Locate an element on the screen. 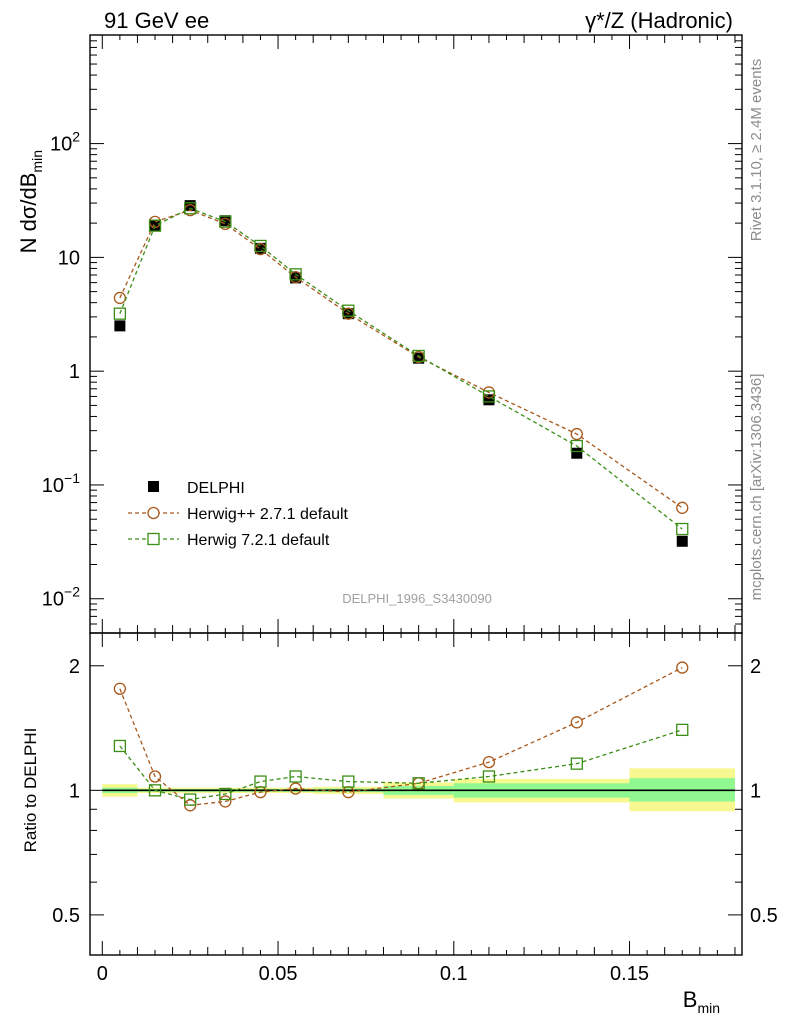 The image size is (786, 1024). main-y-tick-base: 1 is located at coordinates (74, 372).